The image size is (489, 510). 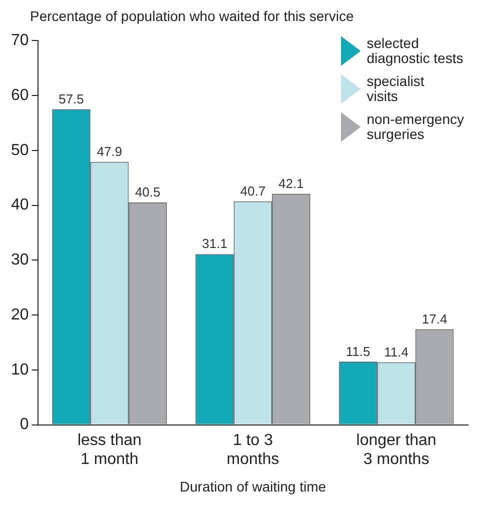 I want to click on y-tick-label: 30, so click(x=20, y=260).